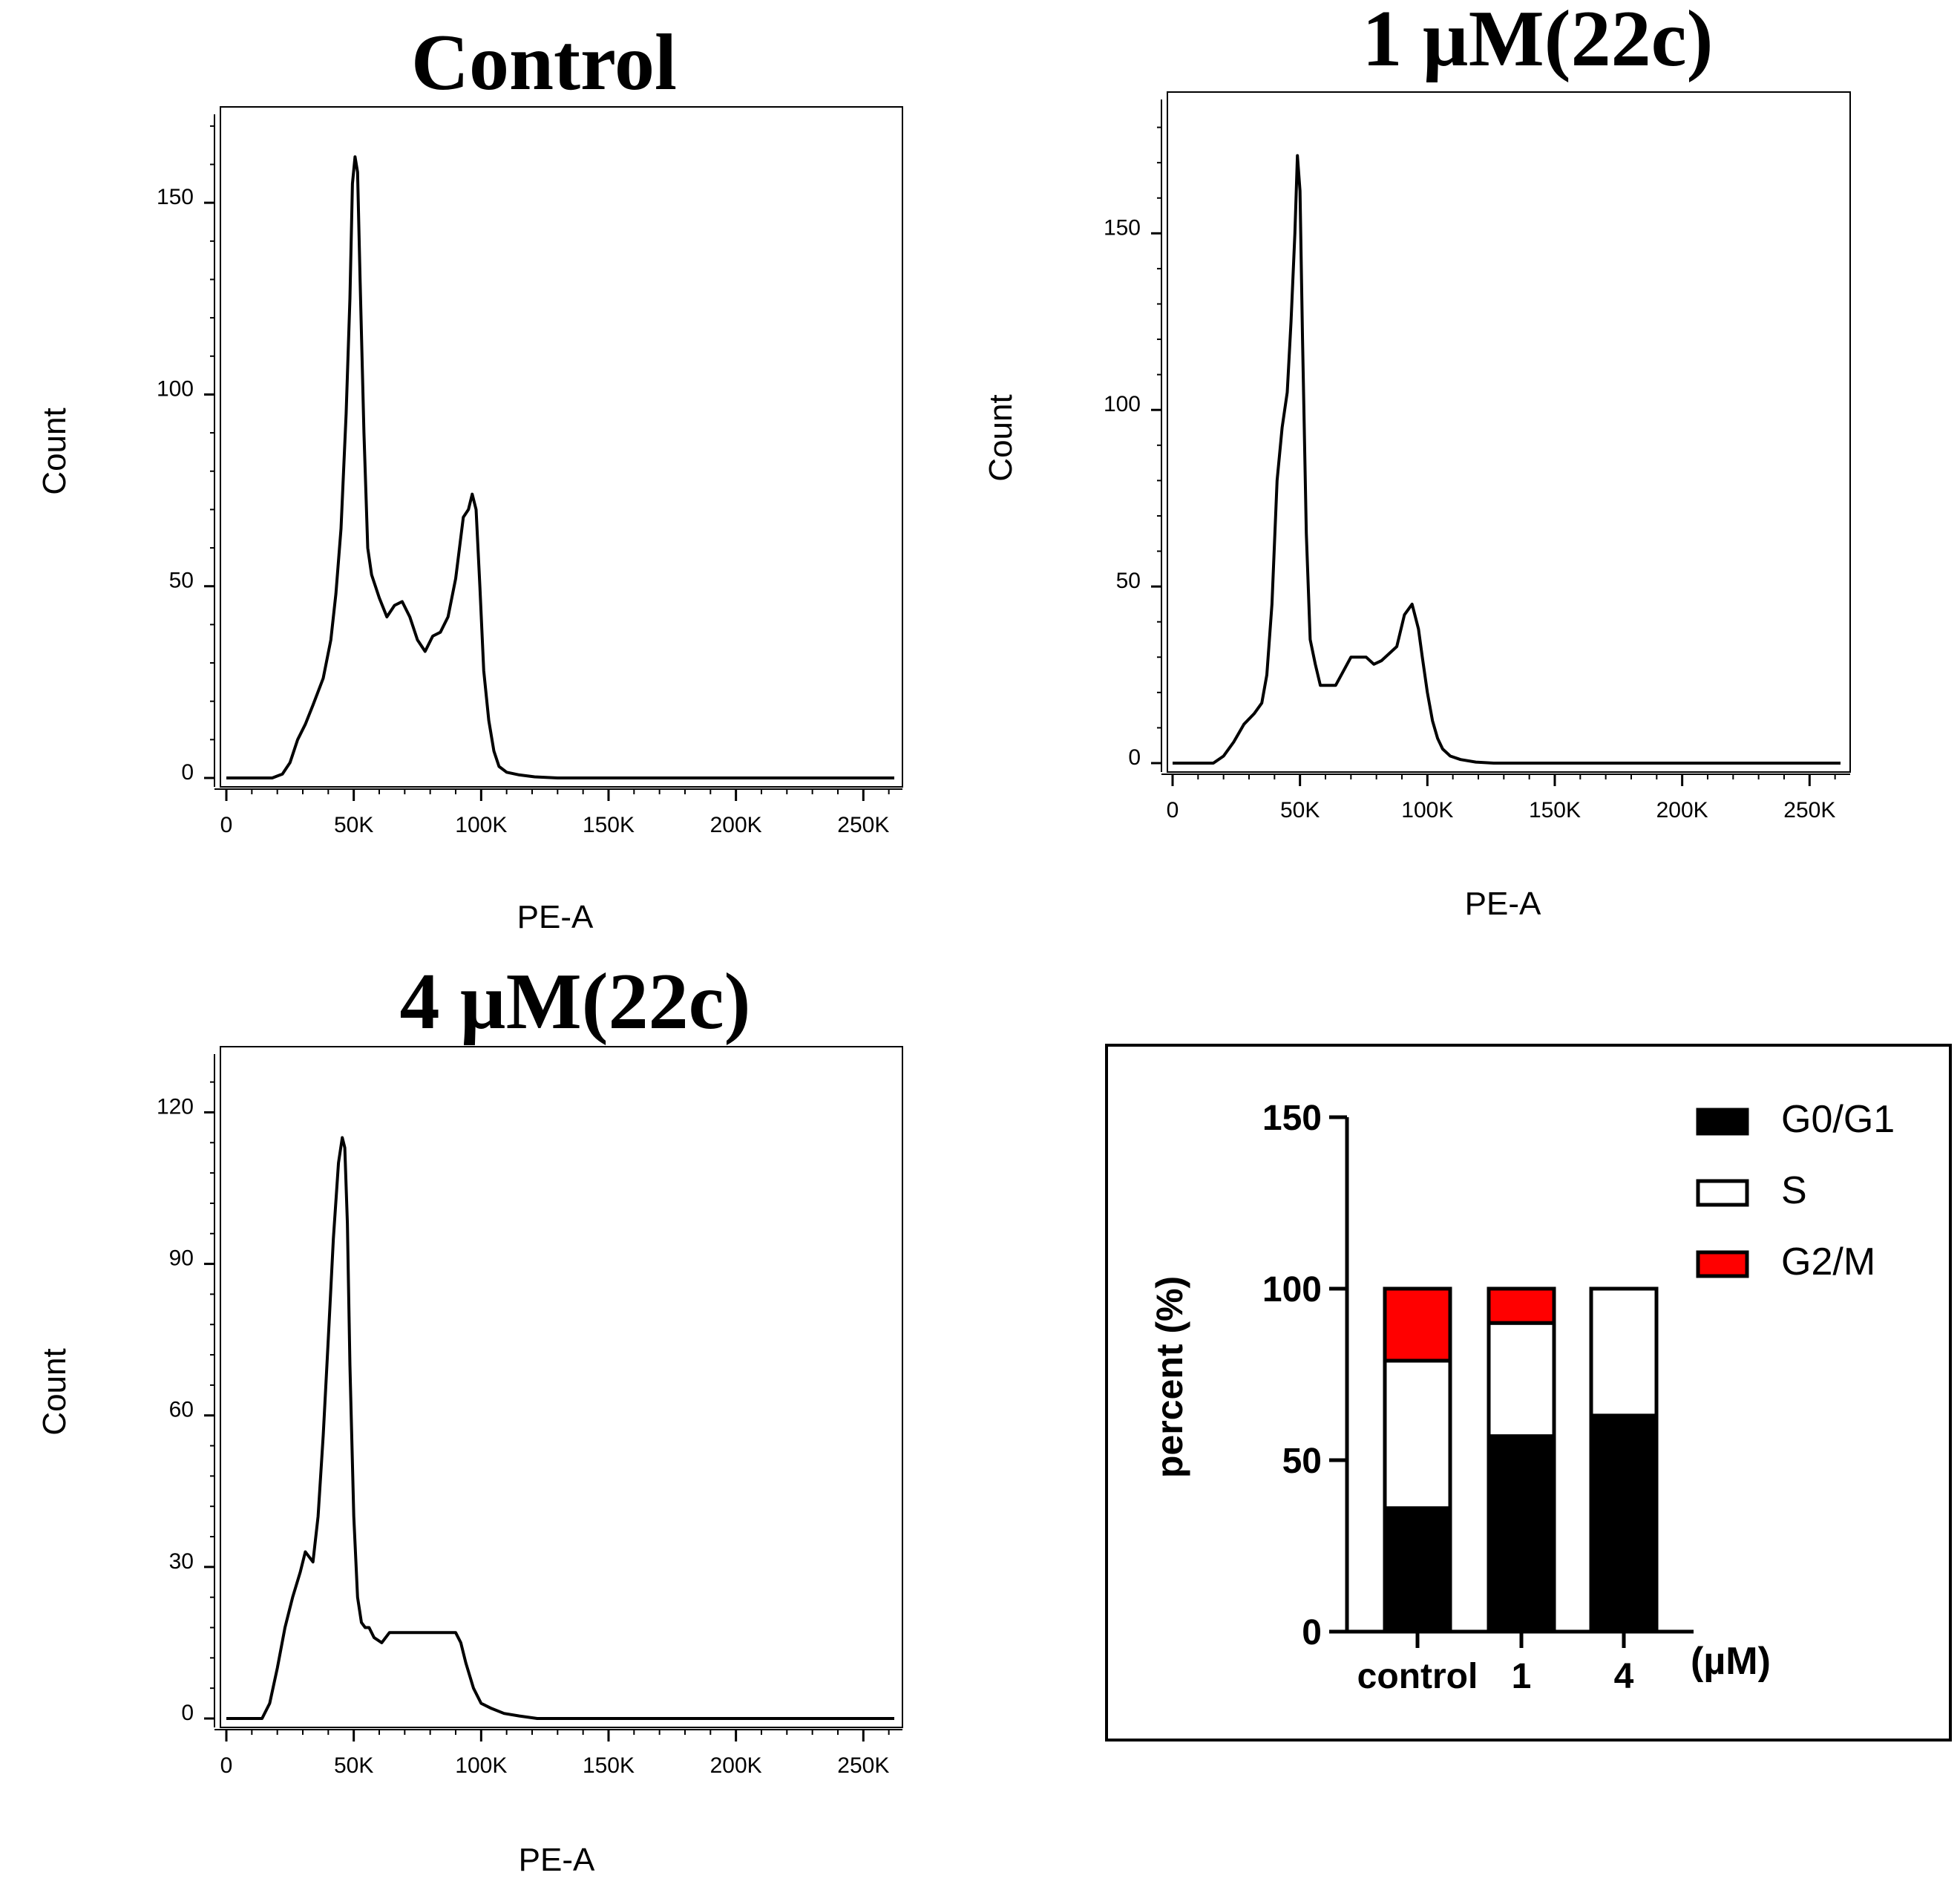 This screenshot has height=1887, width=1960. What do you see at coordinates (1838, 1119) in the screenshot?
I see `legend-label: G0/G1` at bounding box center [1838, 1119].